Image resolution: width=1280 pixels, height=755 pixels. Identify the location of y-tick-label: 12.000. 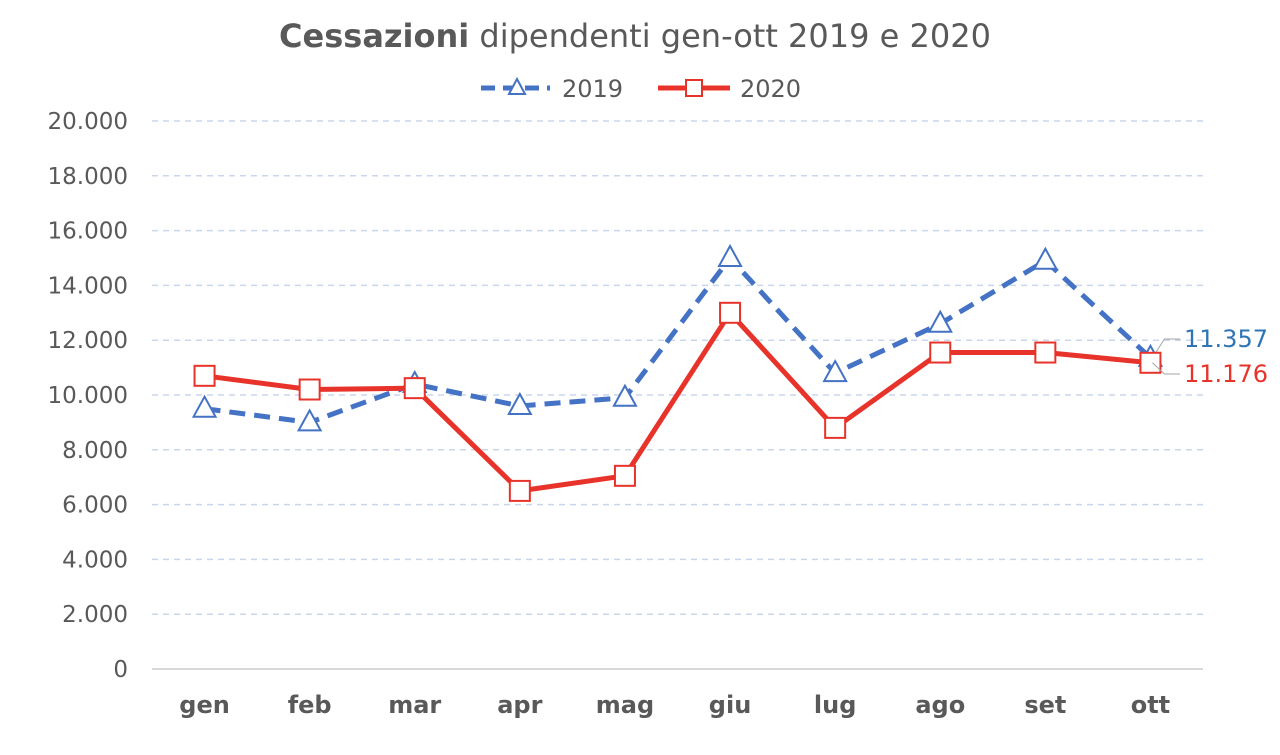
(88, 341).